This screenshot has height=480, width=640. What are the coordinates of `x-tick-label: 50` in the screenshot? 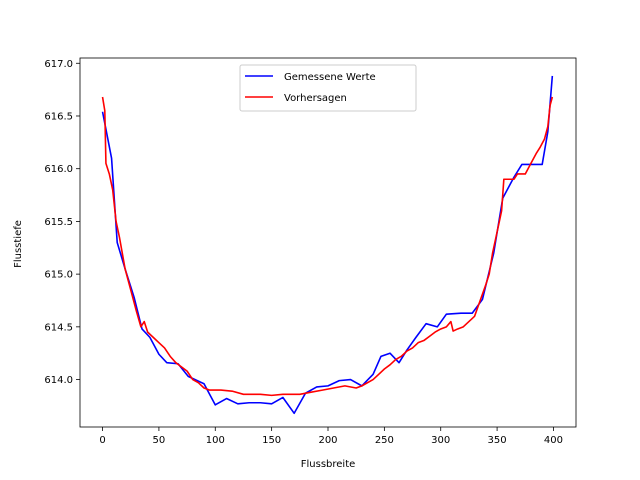 It's located at (159, 440).